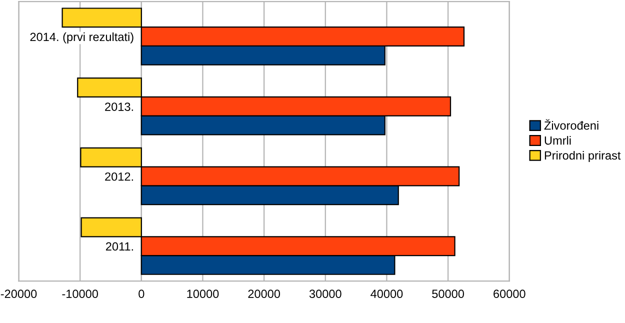  What do you see at coordinates (119, 176) in the screenshot?
I see `y-tick-label: 2012.` at bounding box center [119, 176].